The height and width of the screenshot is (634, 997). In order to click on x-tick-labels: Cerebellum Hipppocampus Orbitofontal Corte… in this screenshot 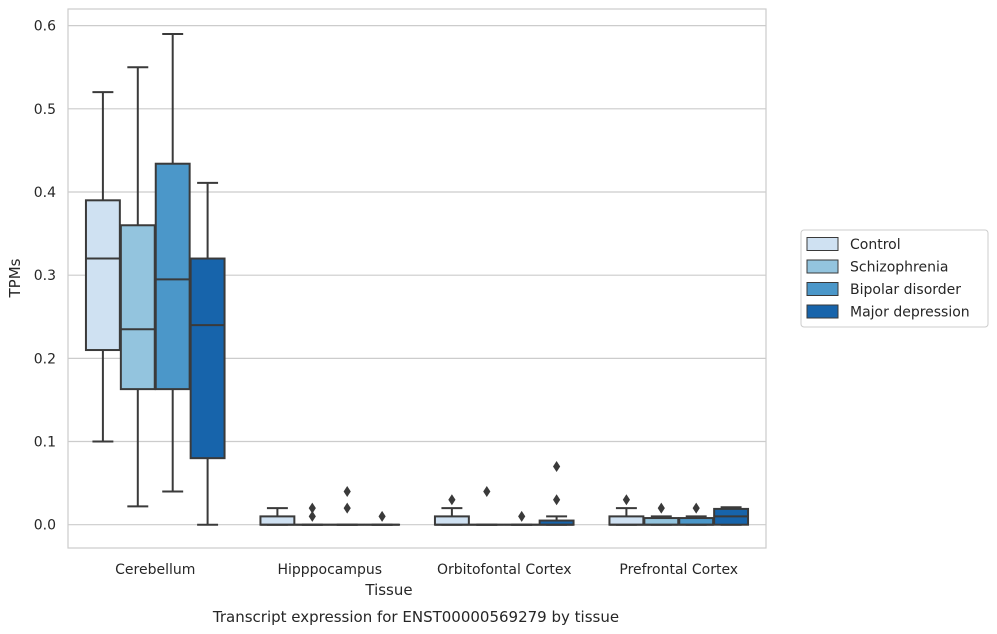, I will do `click(426, 570)`.